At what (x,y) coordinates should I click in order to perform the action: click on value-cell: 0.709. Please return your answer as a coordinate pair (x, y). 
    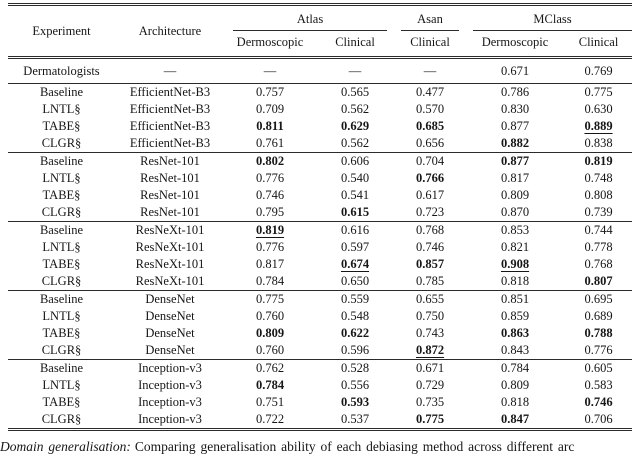
    Looking at the image, I should click on (270, 109).